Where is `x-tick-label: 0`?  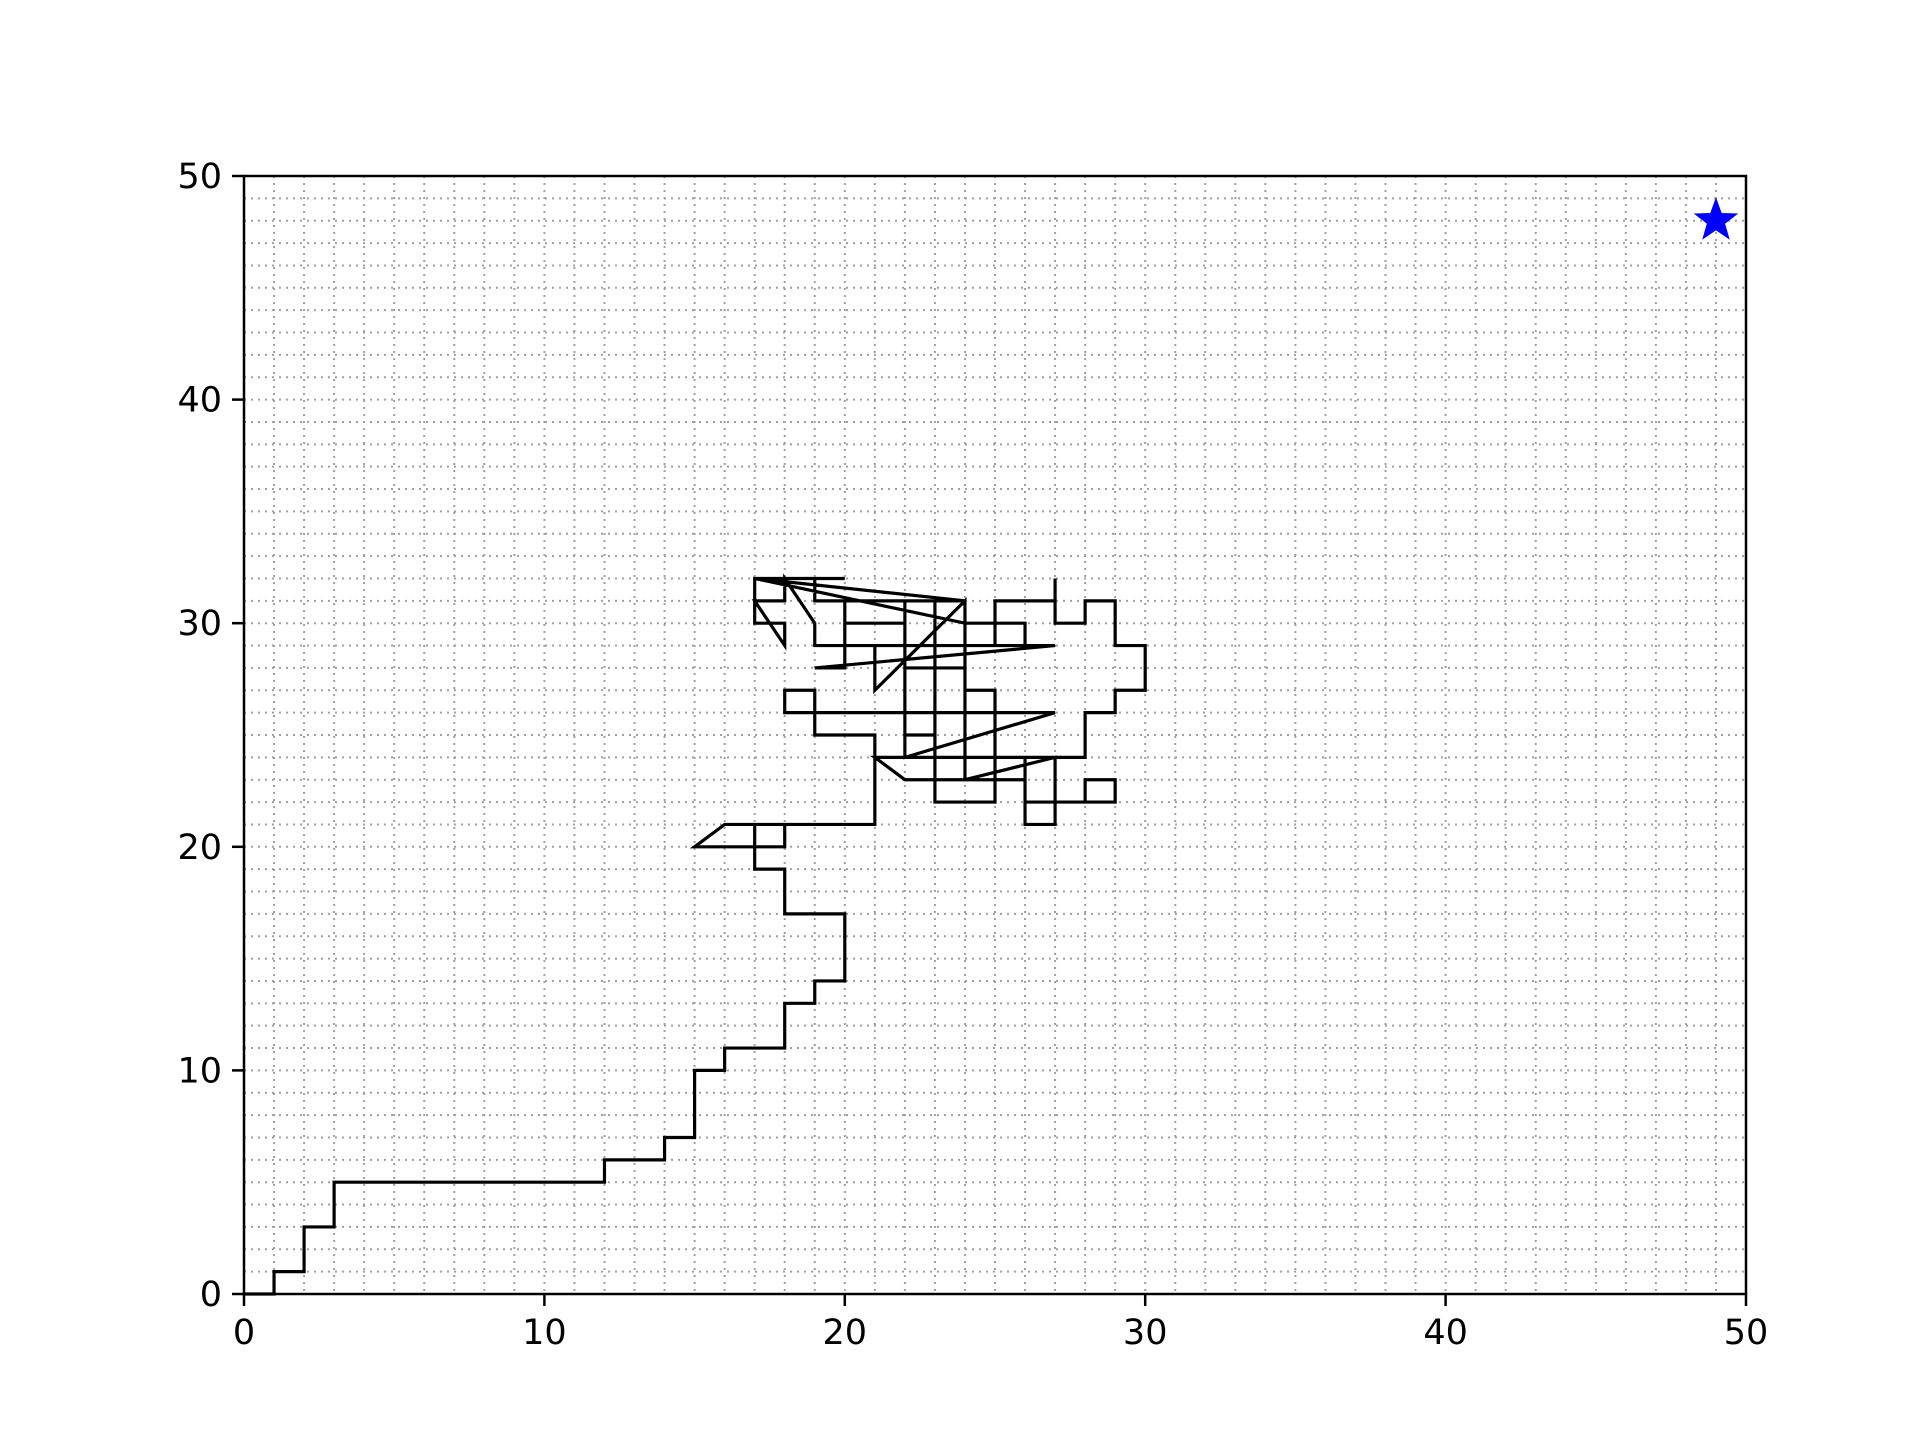 x-tick-label: 0 is located at coordinates (244, 1333).